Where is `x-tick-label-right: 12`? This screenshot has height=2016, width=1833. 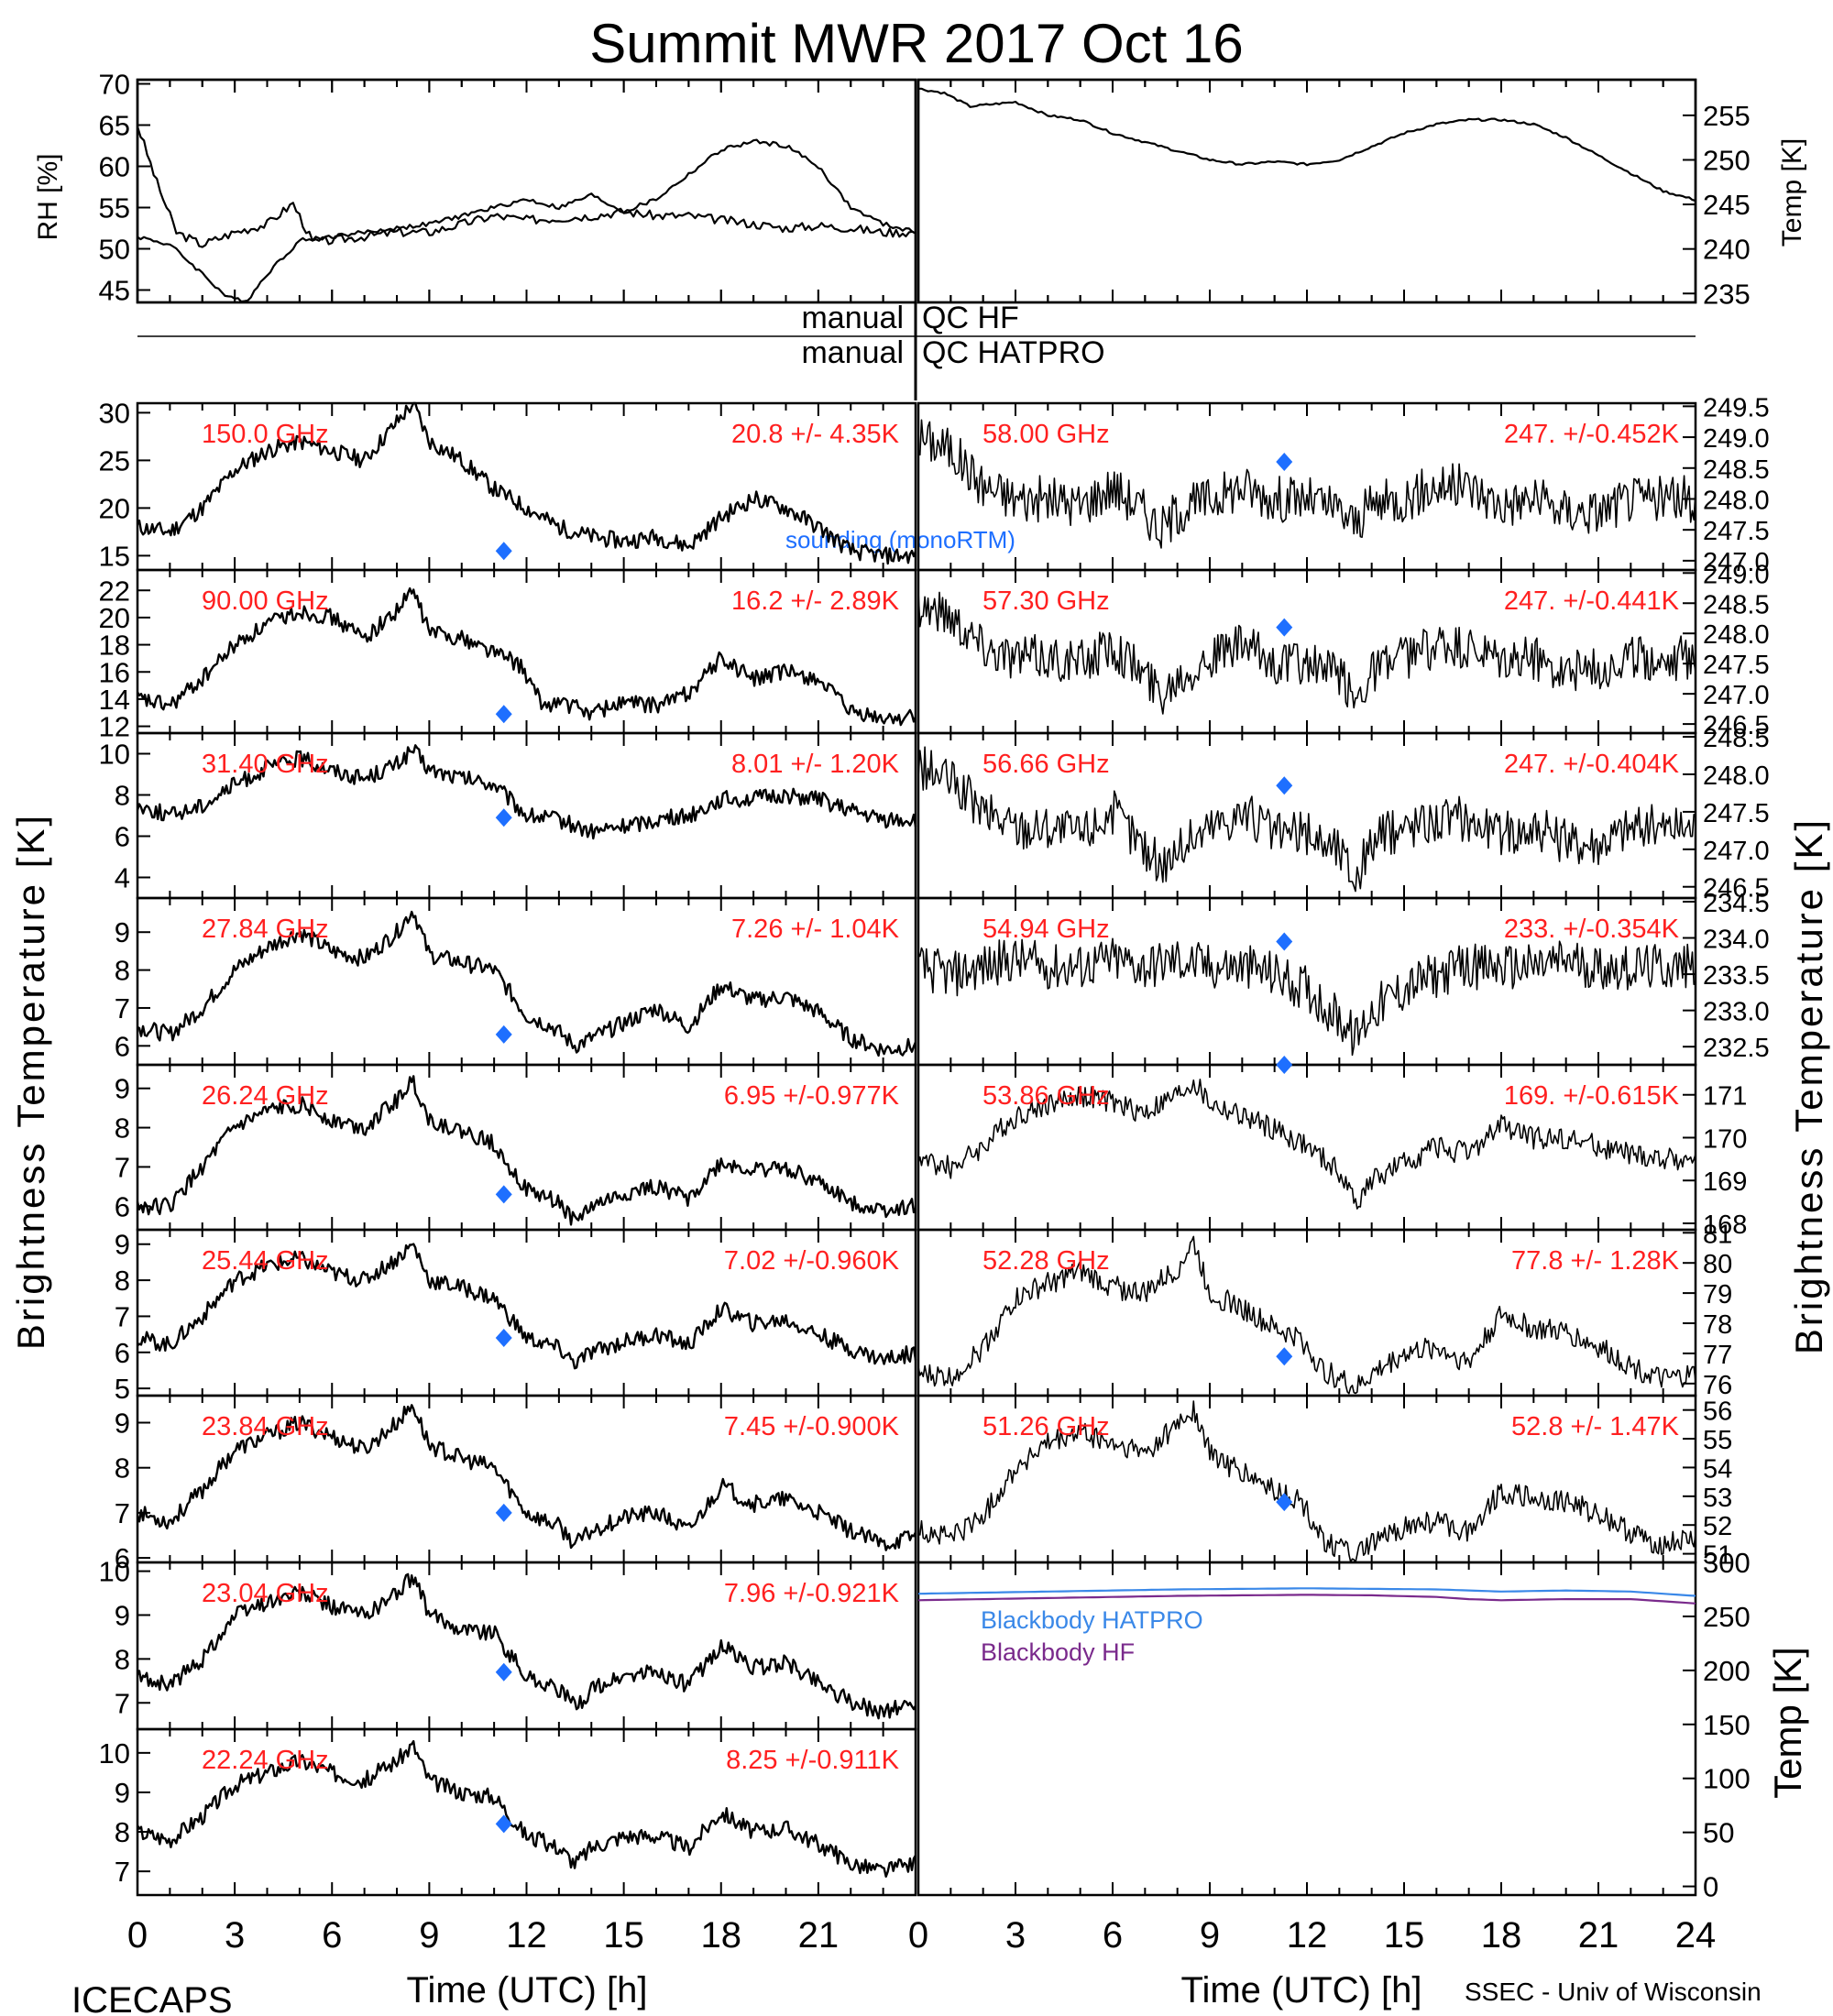 x-tick-label-right: 12 is located at coordinates (1307, 1935).